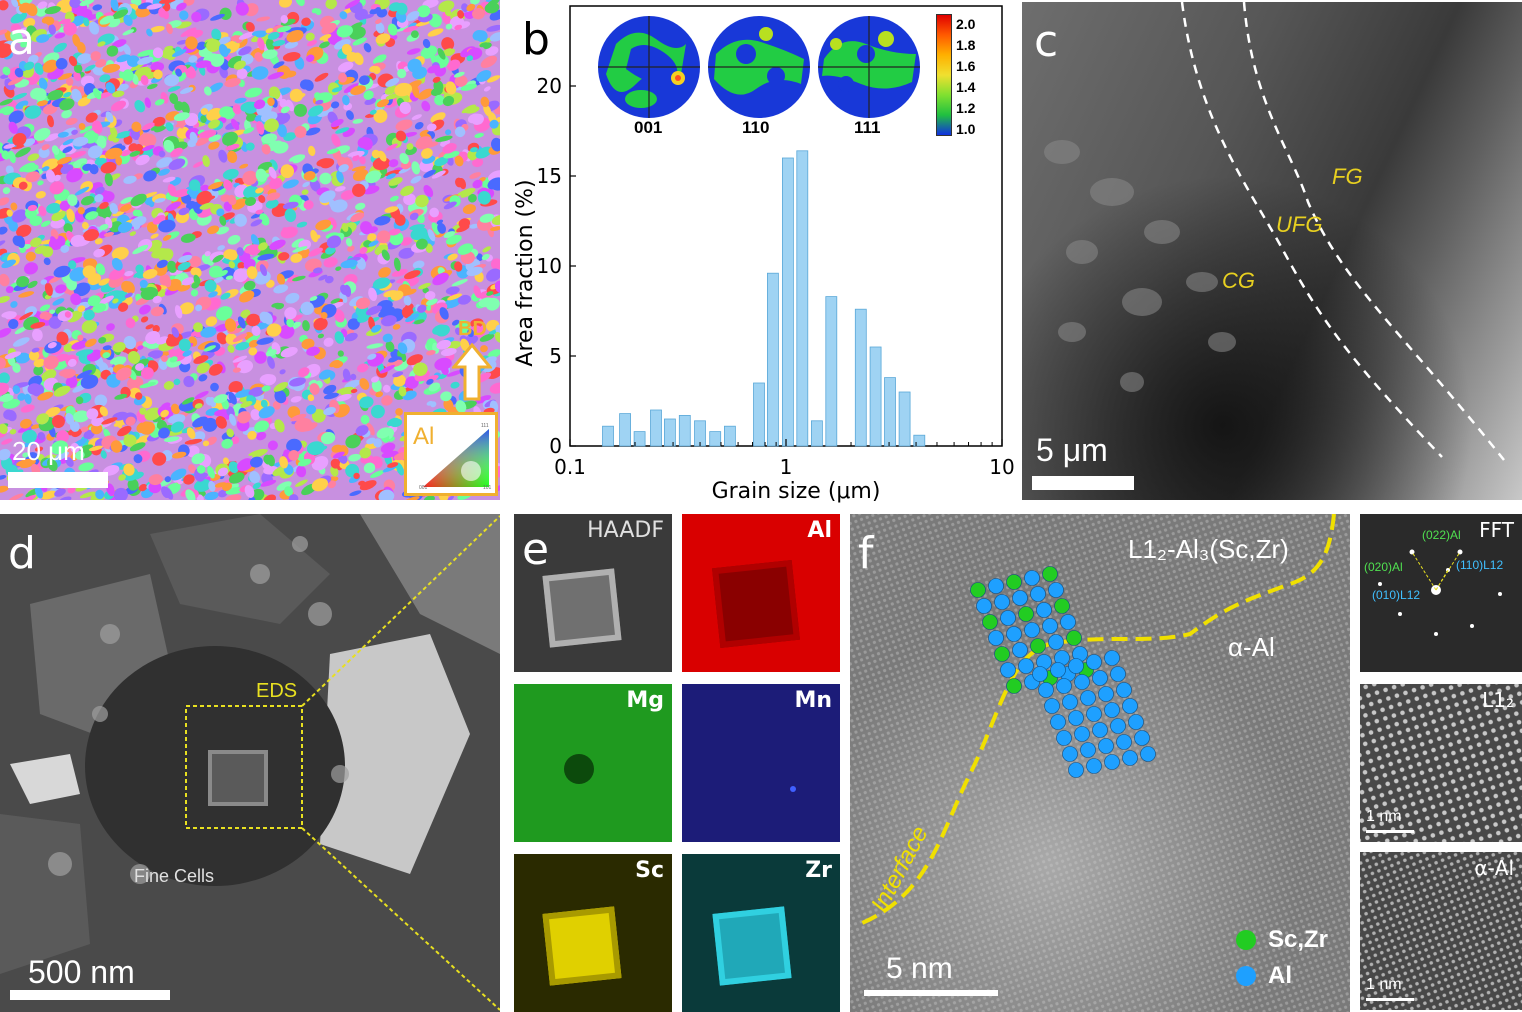 This screenshot has height=1012, width=1522. I want to click on eds-map-mn: Mn, so click(761, 763).